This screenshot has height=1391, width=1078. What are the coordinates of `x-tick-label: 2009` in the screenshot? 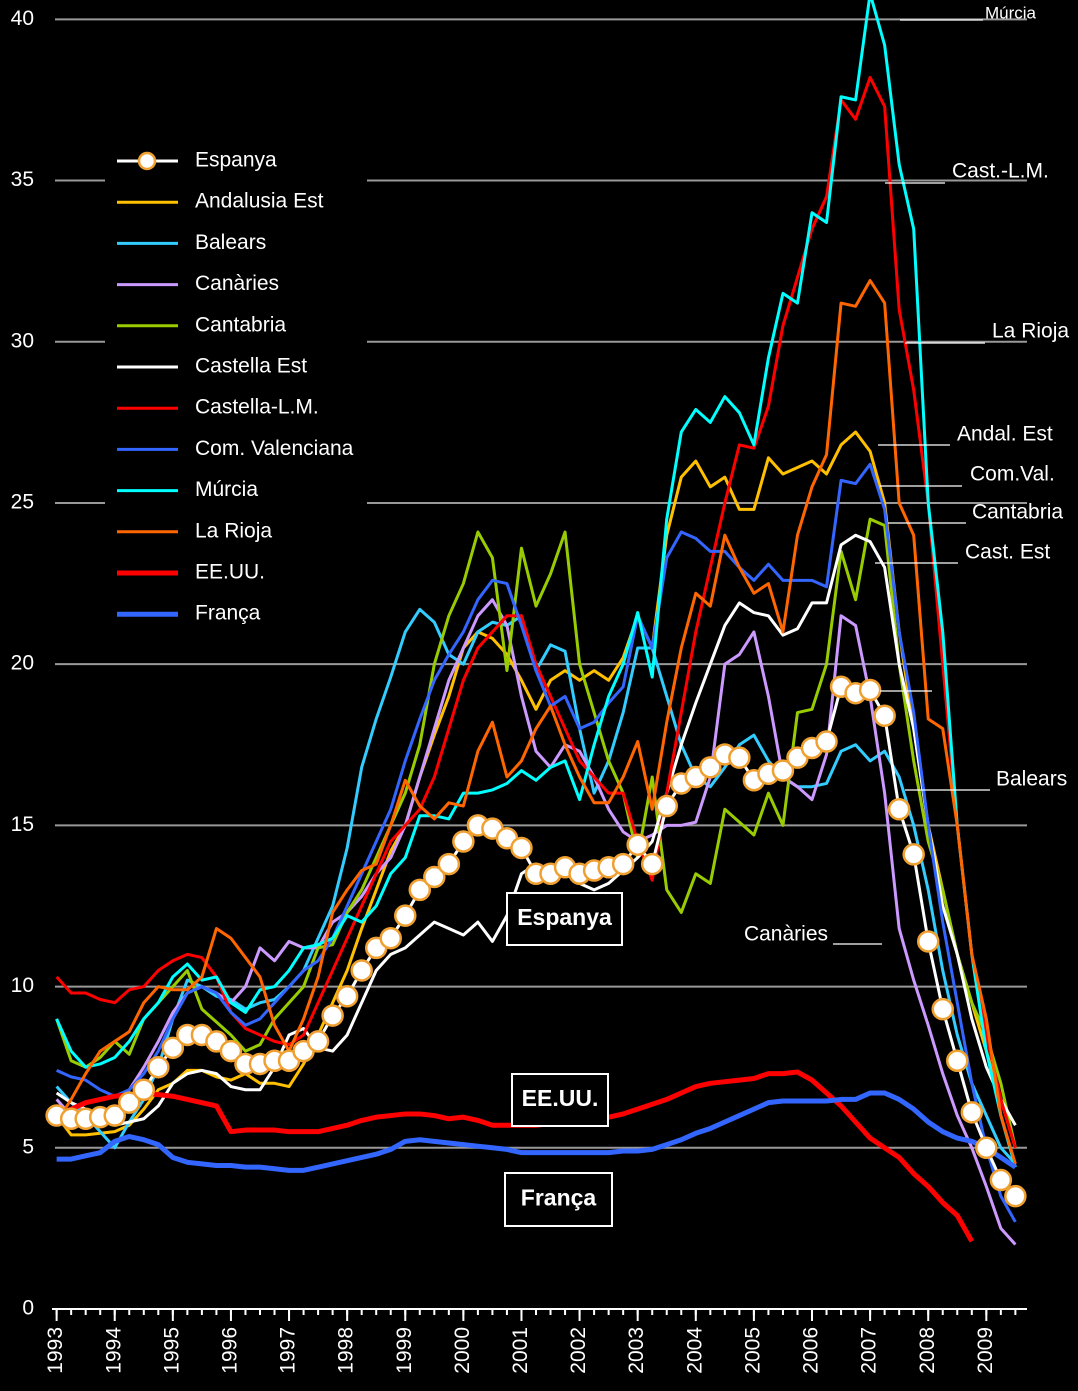 It's located at (985, 1350).